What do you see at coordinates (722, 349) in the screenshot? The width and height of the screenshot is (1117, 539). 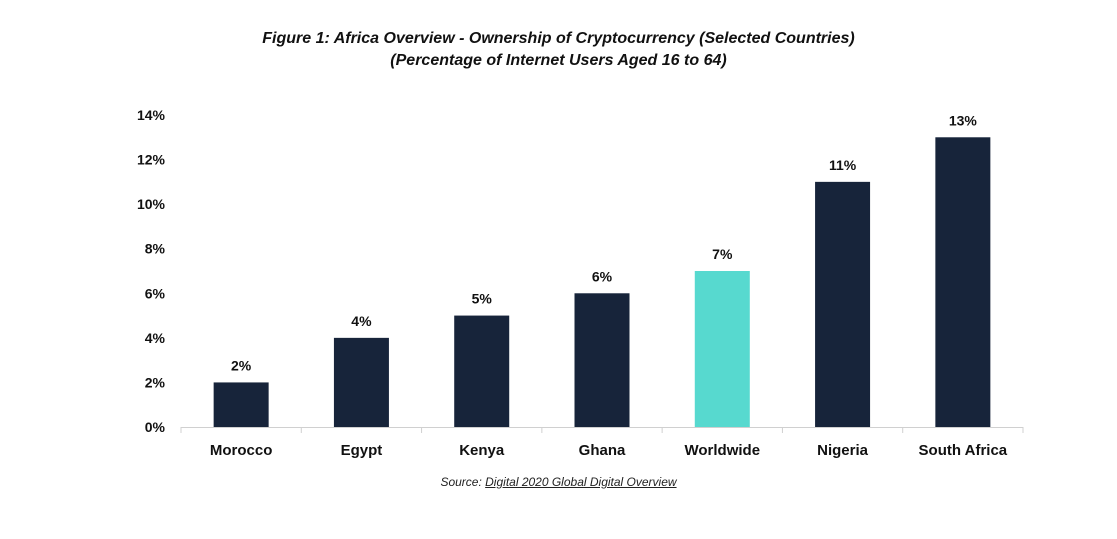 I see `bar-worldwide` at bounding box center [722, 349].